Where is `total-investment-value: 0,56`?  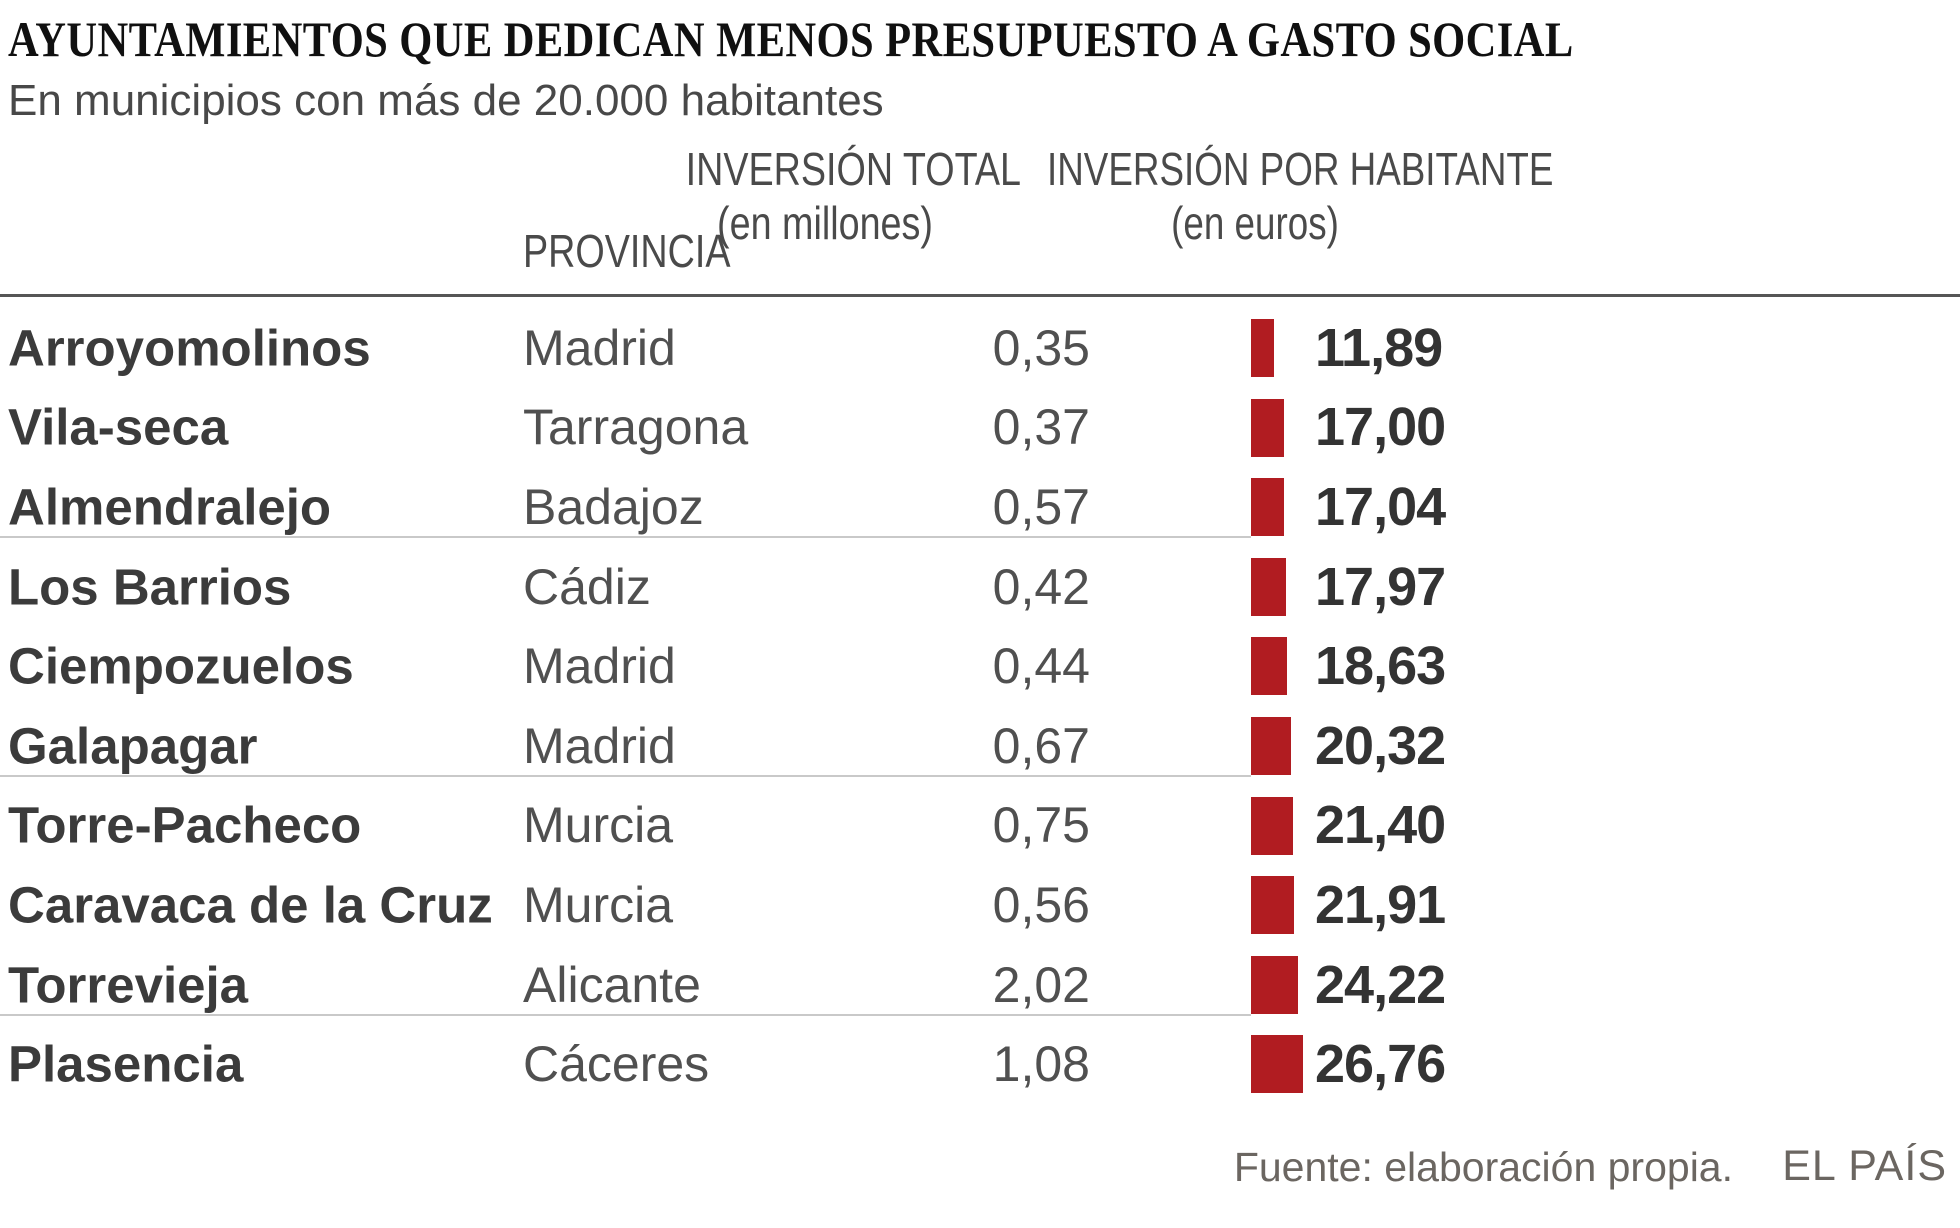
total-investment-value: 0,56 is located at coordinates (1041, 904).